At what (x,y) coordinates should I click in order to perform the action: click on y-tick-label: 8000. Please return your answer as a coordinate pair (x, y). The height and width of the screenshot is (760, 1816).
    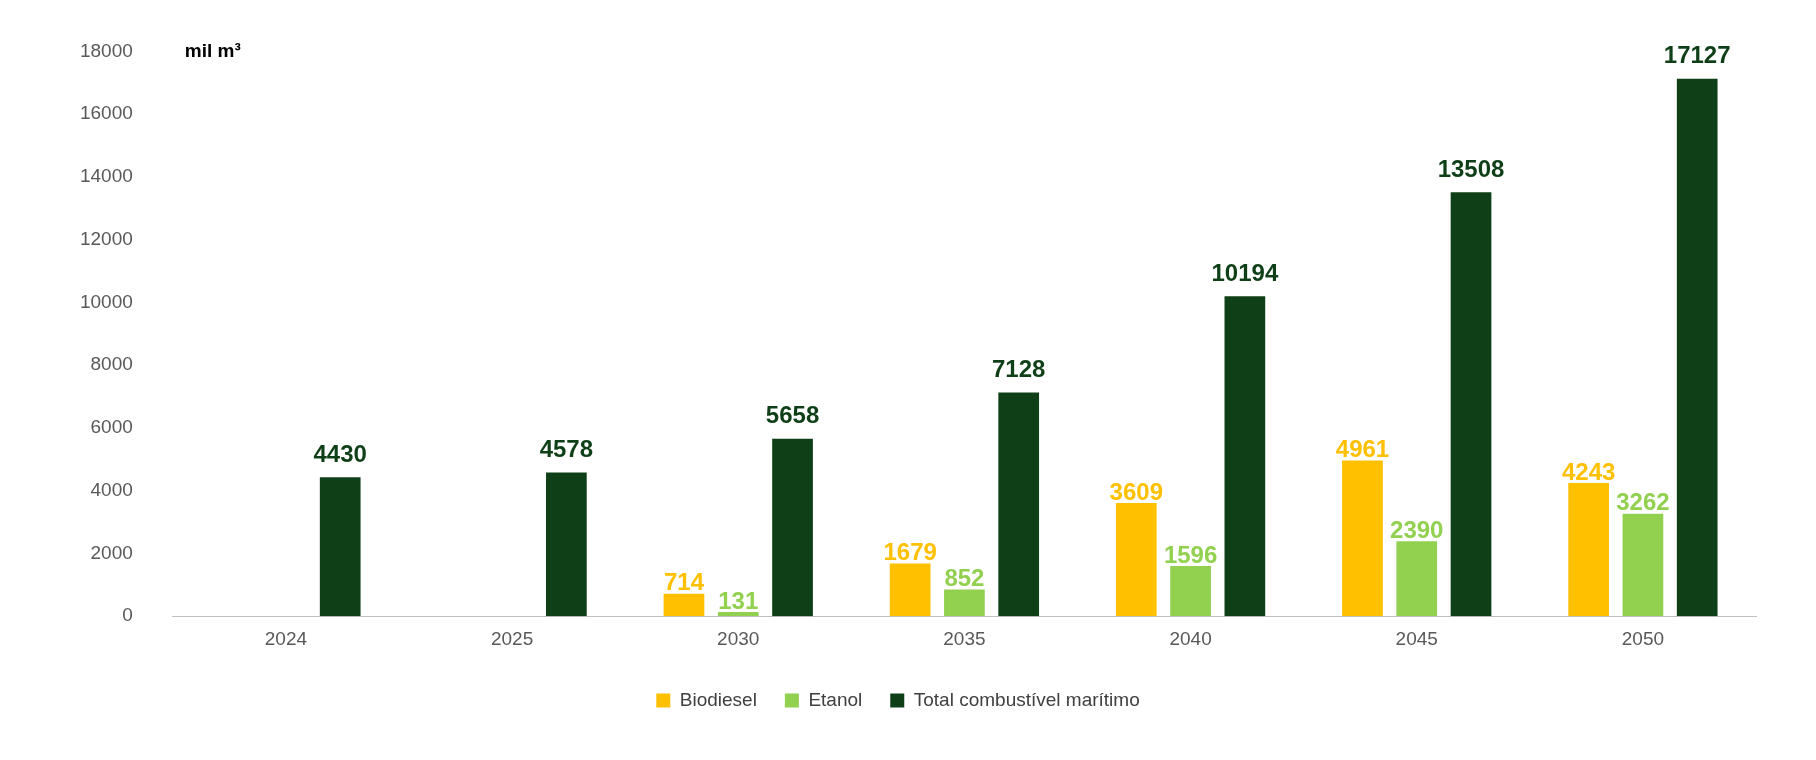
    Looking at the image, I should click on (111, 364).